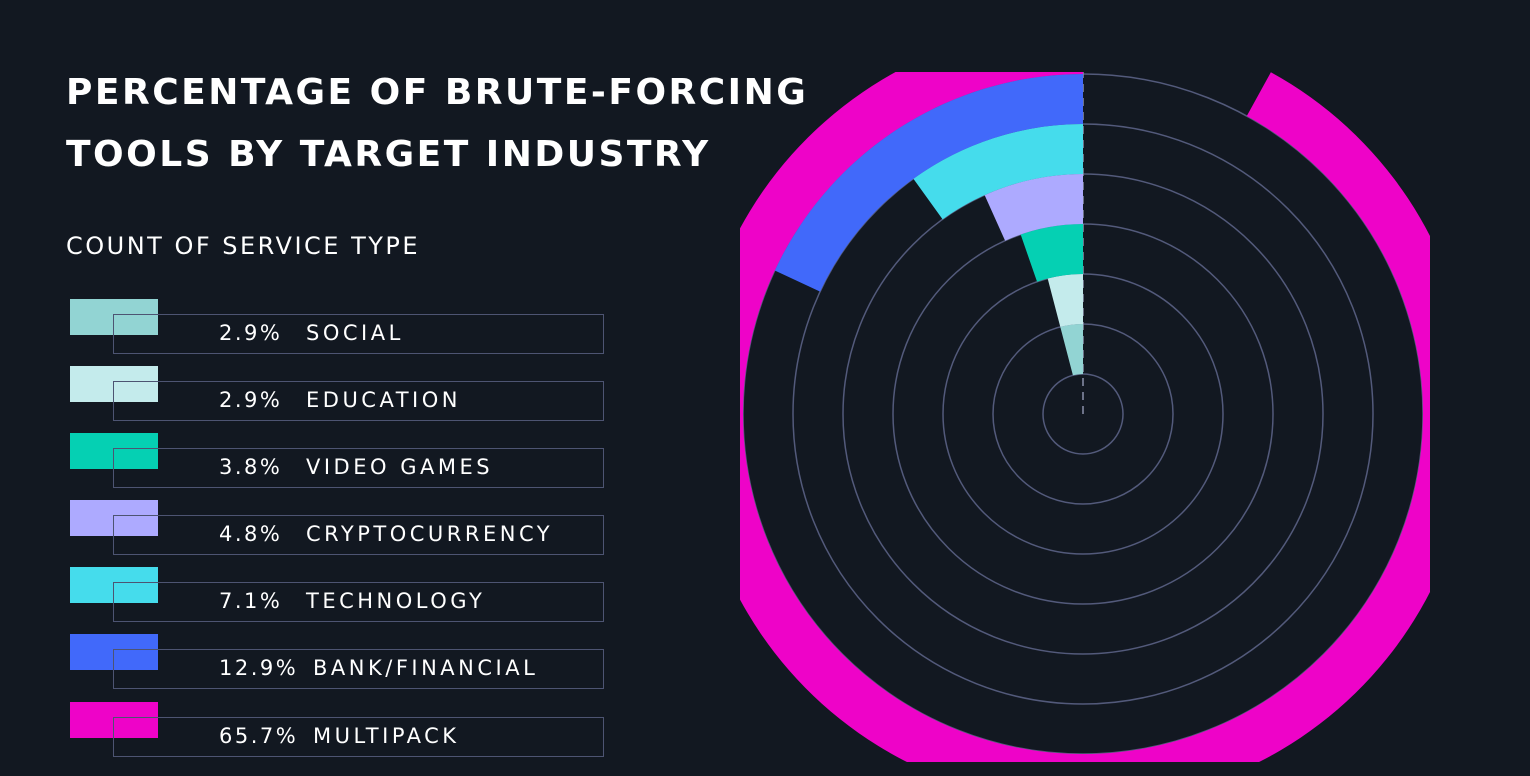  Describe the element at coordinates (259, 736) in the screenshot. I see `legend-percentage-multipack: 65.7%` at that location.